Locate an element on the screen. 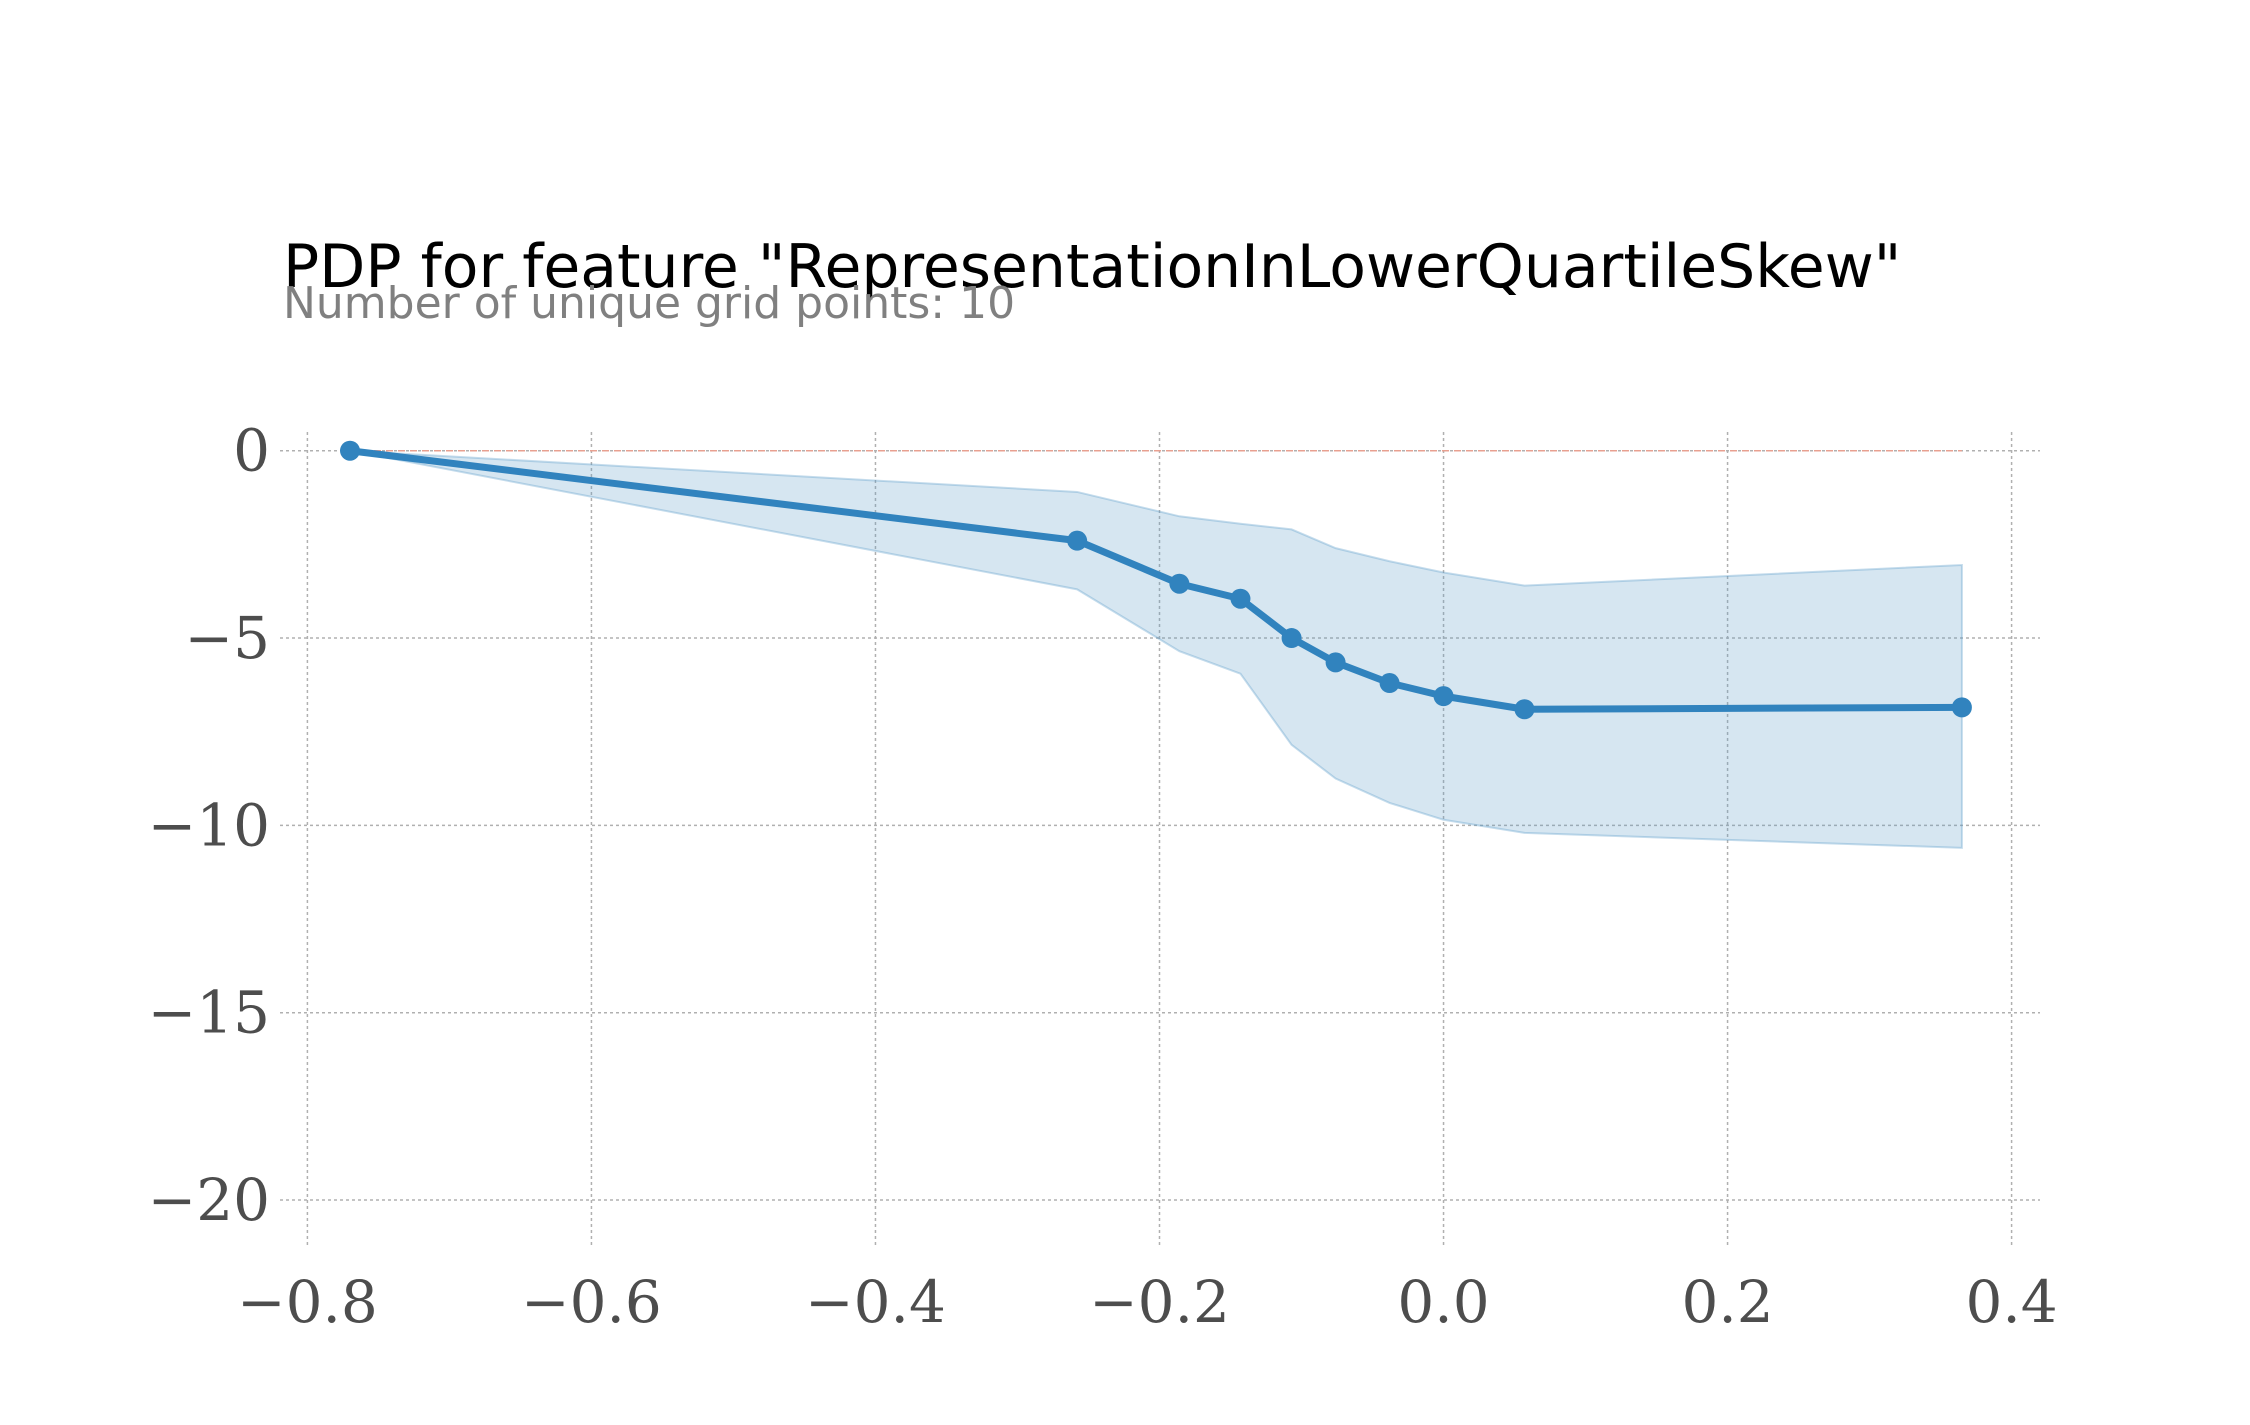  y-tick-label: 0 is located at coordinates (251, 451).